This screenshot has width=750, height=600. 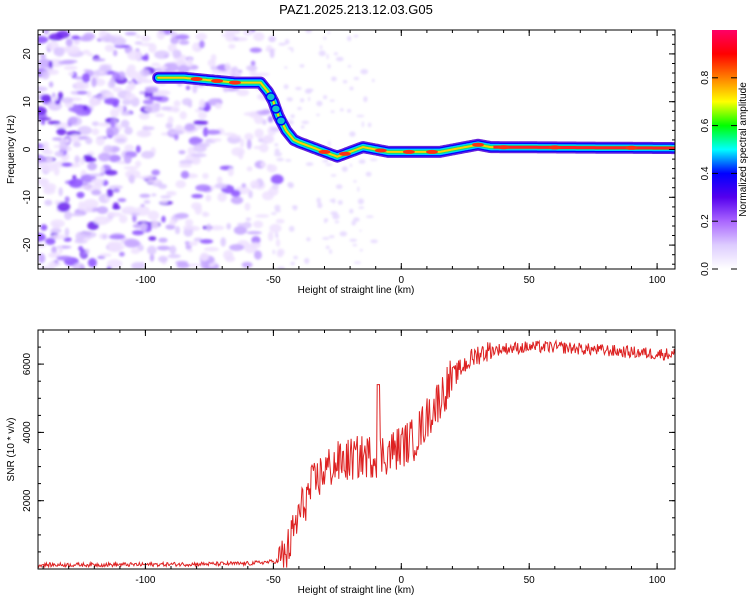 What do you see at coordinates (11, 149) in the screenshot?
I see `spectrogram-ylabel: Frequency (Hz)` at bounding box center [11, 149].